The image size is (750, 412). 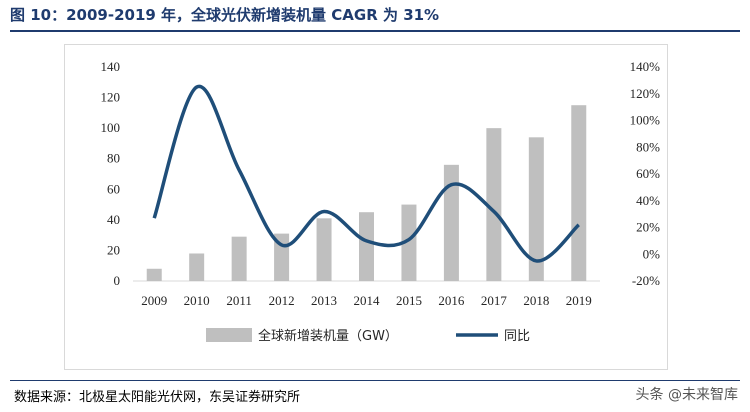 What do you see at coordinates (113, 158) in the screenshot?
I see `y-left-tick-label: 80` at bounding box center [113, 158].